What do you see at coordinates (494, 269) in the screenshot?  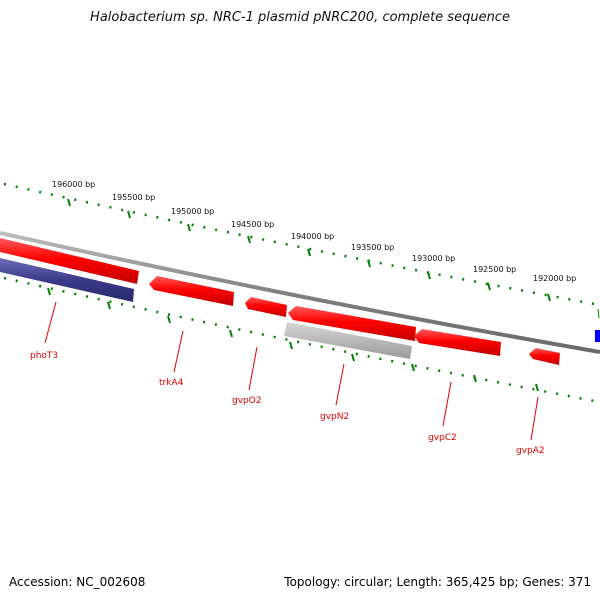 I see `bp-label: 192500 bp` at bounding box center [494, 269].